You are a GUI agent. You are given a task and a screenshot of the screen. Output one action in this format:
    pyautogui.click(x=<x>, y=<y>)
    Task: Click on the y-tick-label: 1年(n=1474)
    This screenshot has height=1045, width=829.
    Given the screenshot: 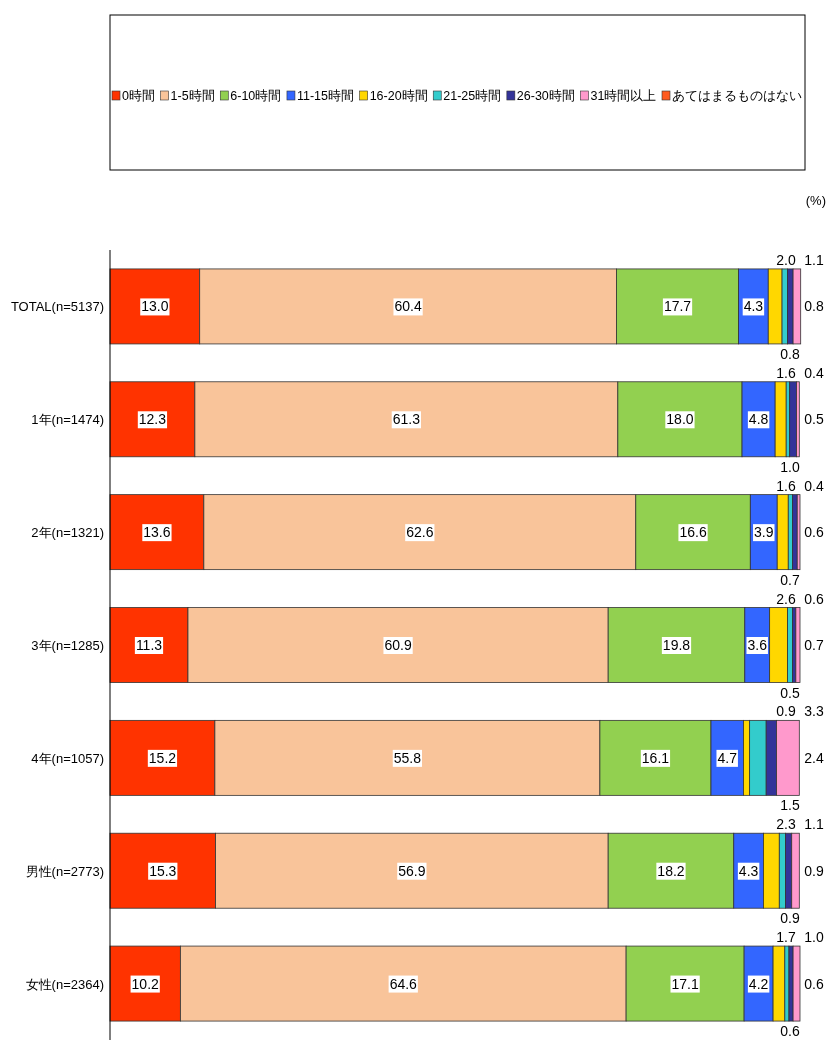 What is the action you would take?
    pyautogui.click(x=67, y=420)
    